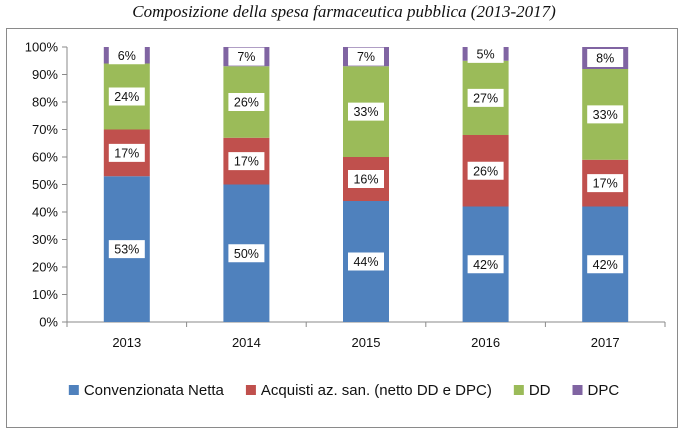 Image resolution: width=688 pixels, height=434 pixels. Describe the element at coordinates (605, 342) in the screenshot. I see `x-tick-label: 2017` at that location.